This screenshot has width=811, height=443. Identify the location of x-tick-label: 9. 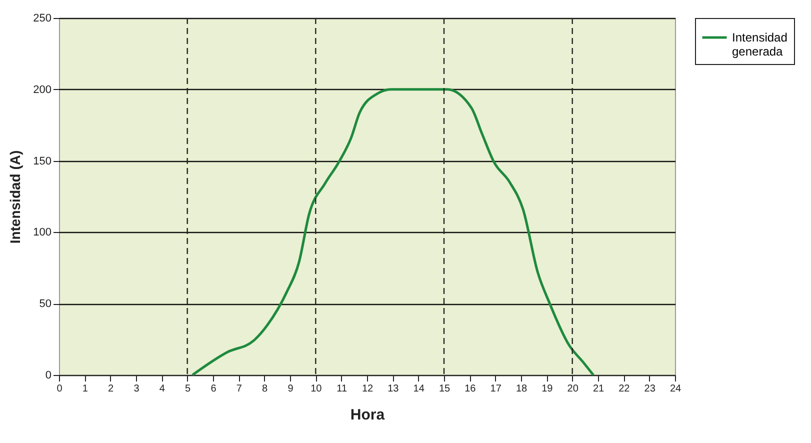
(291, 389).